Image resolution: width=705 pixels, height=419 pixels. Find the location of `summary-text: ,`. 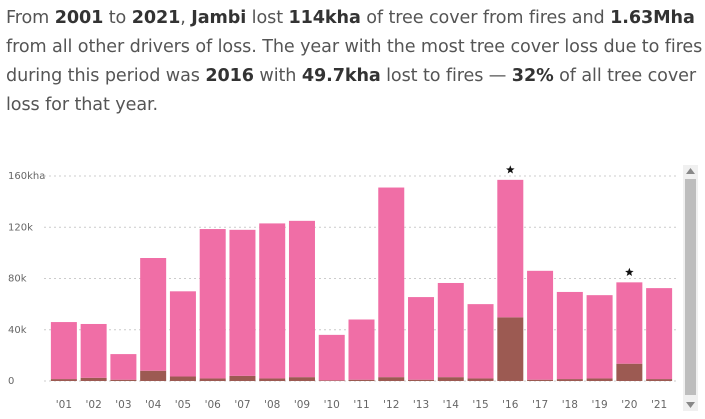

summary-text: , is located at coordinates (186, 18).